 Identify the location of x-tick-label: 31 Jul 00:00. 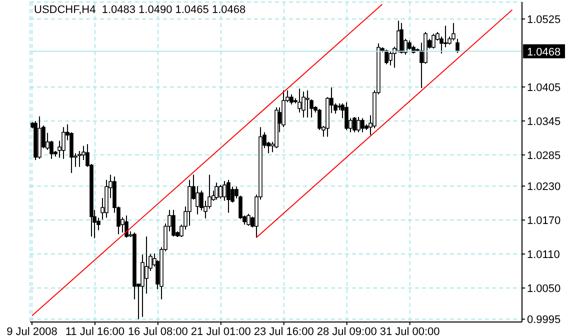
(410, 331).